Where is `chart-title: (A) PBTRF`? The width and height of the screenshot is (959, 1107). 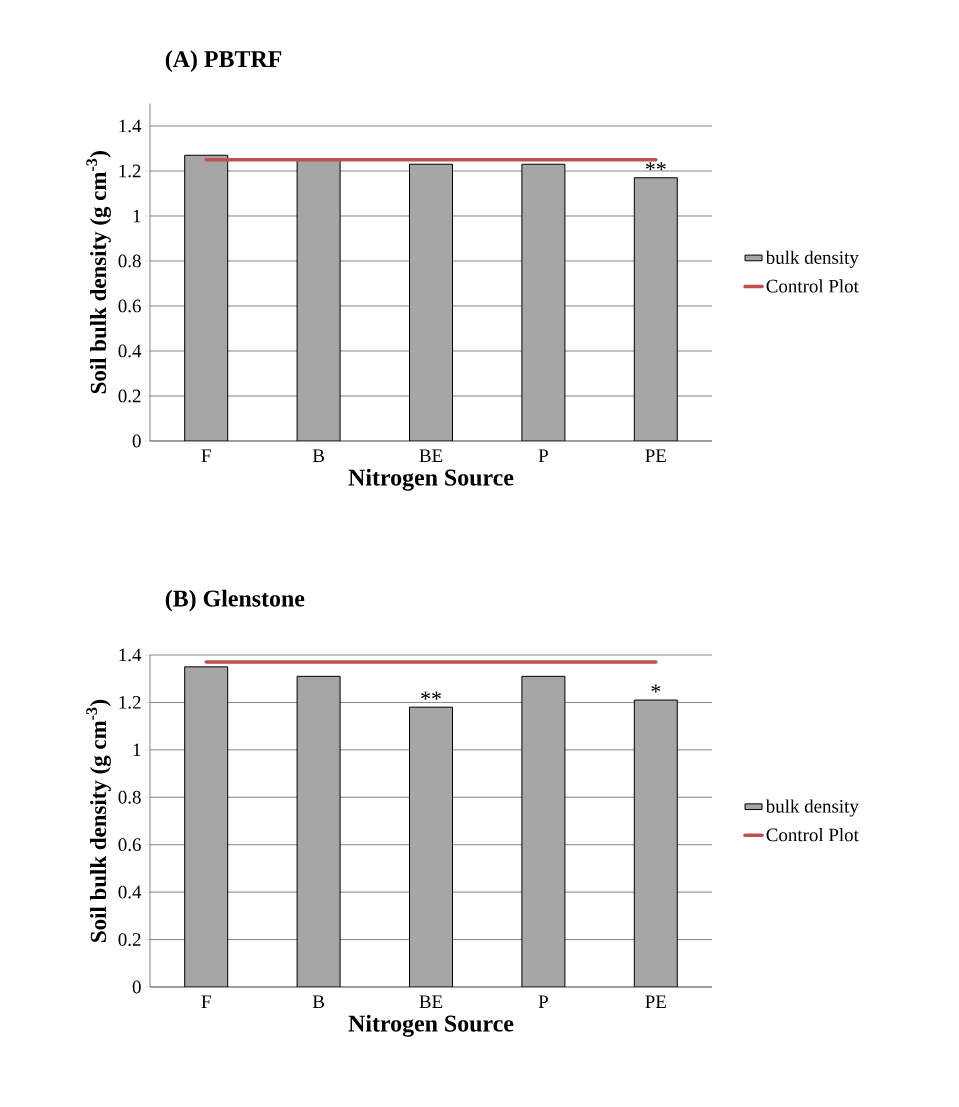
chart-title: (A) PBTRF is located at coordinates (223, 61).